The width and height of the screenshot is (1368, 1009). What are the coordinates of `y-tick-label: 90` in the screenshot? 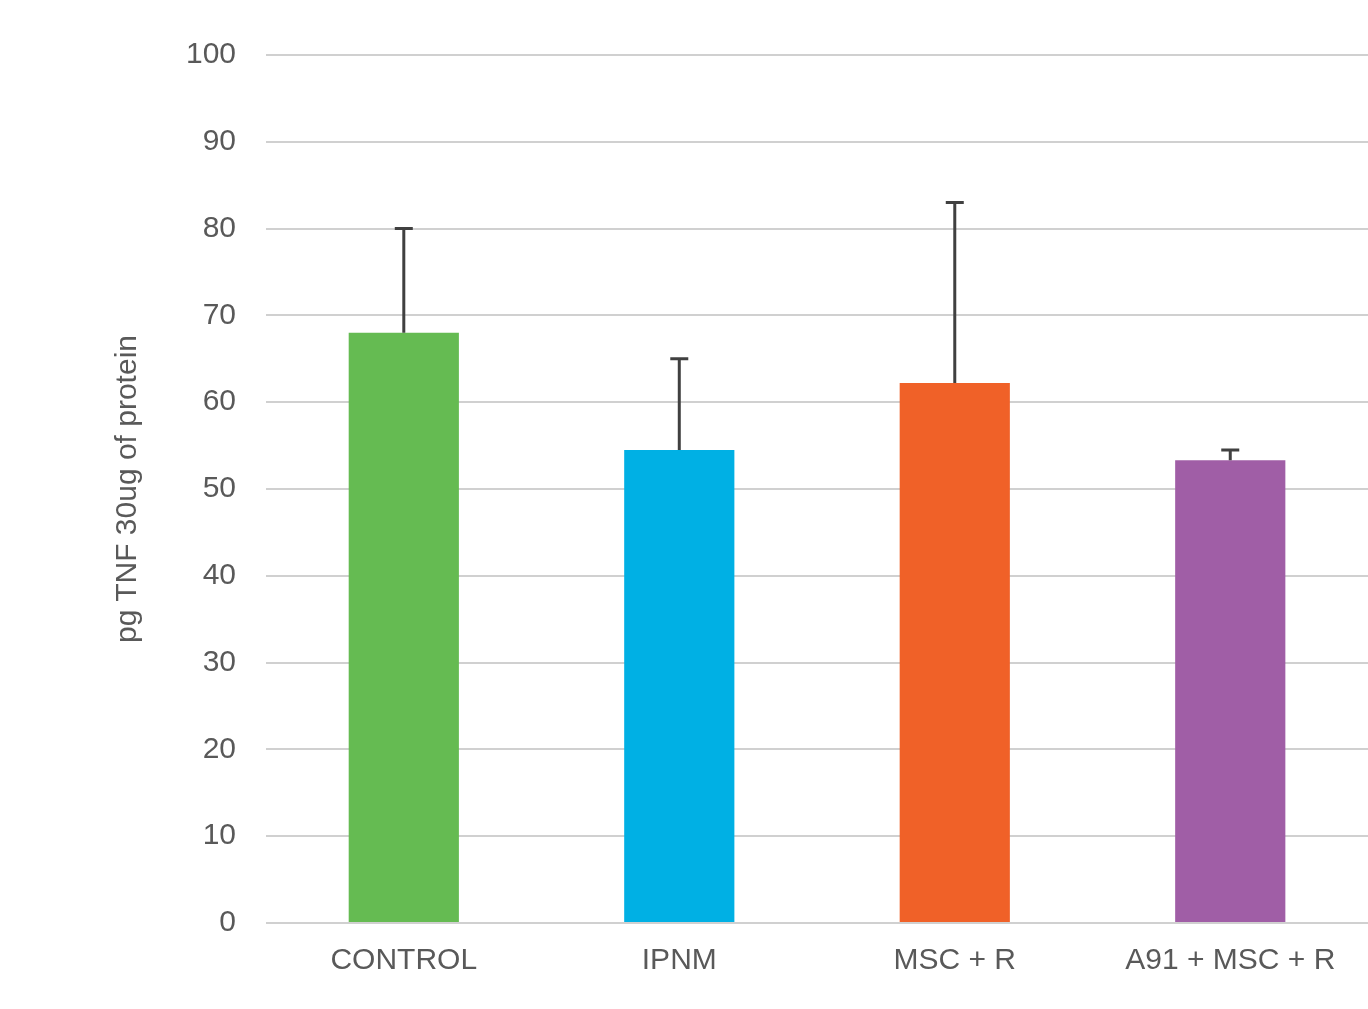 It's located at (219, 140).